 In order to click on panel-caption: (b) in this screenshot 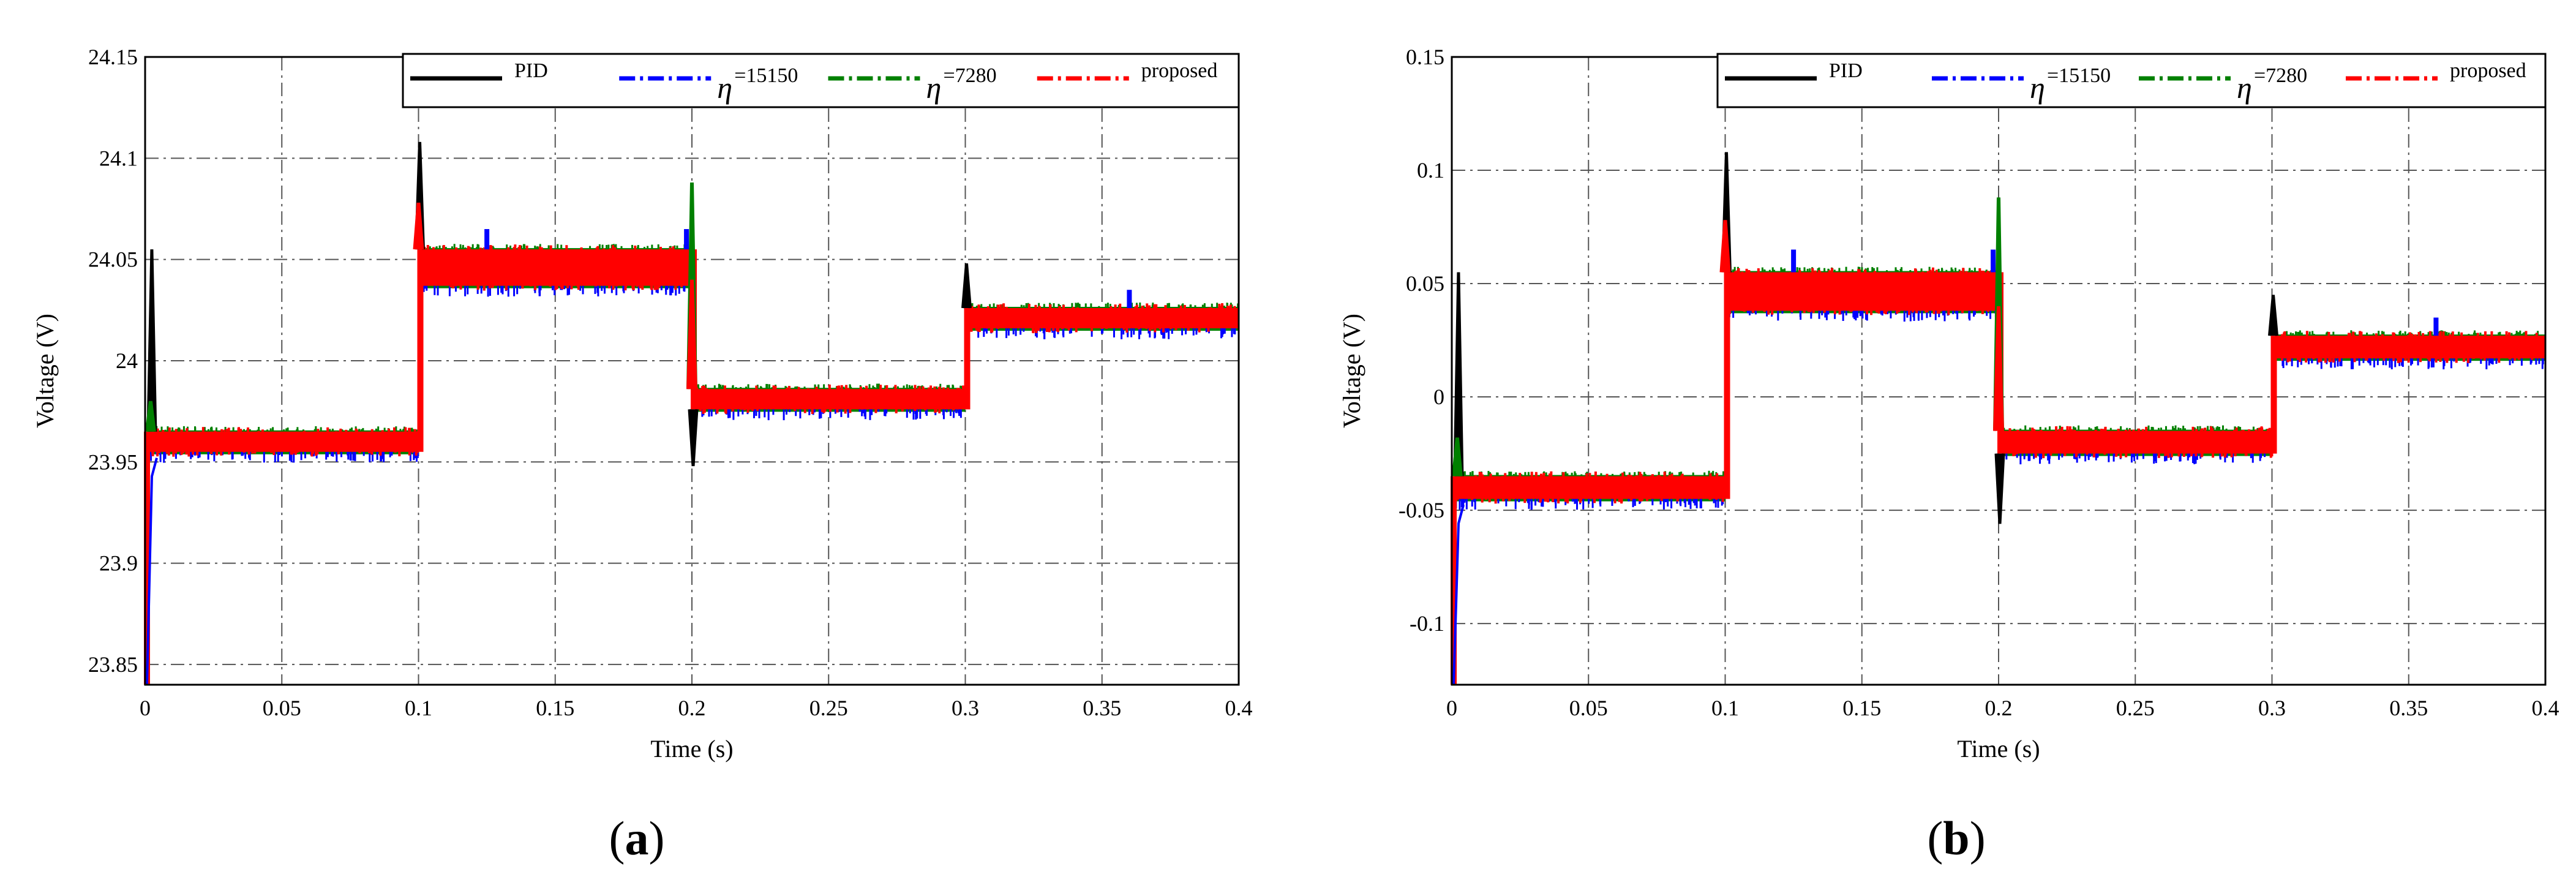, I will do `click(1956, 838)`.